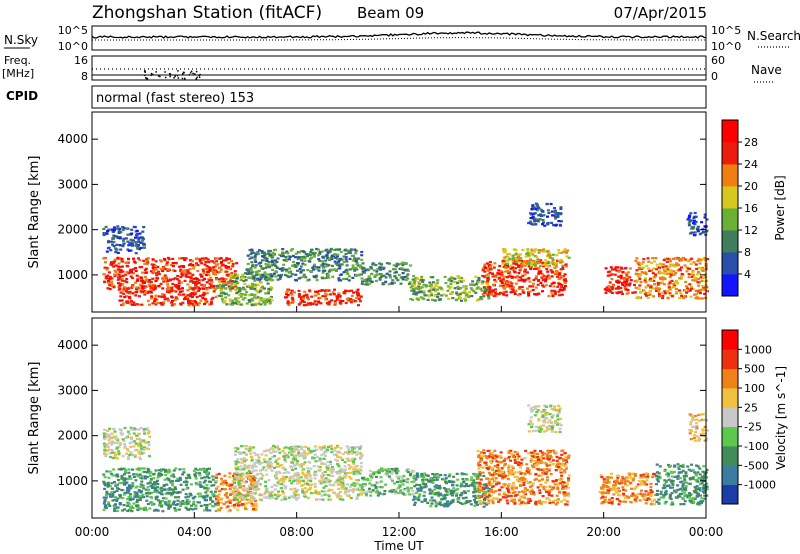 This screenshot has height=554, width=800. What do you see at coordinates (751, 142) in the screenshot?
I see `colorbar-tick-label: 28` at bounding box center [751, 142].